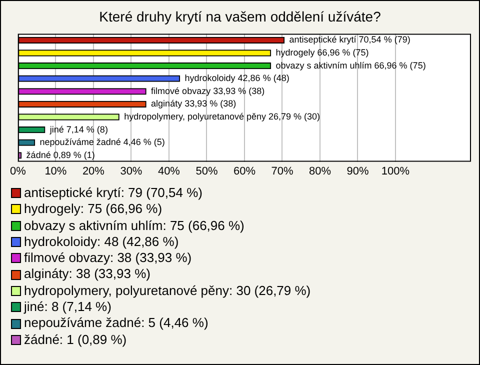 Image resolution: width=480 pixels, height=365 pixels. Describe the element at coordinates (101, 242) in the screenshot. I see `legend-label: hydrokoloidy: 48 (42,86 %)` at that location.